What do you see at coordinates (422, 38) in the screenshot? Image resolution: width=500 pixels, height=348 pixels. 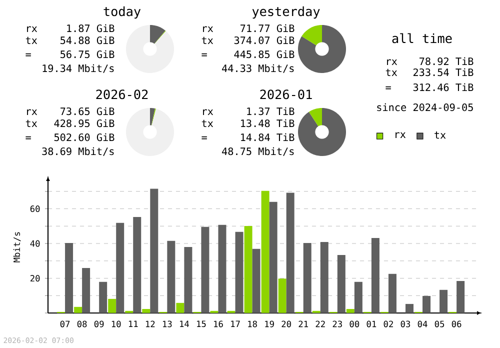 I see `text: all time` at bounding box center [422, 38].